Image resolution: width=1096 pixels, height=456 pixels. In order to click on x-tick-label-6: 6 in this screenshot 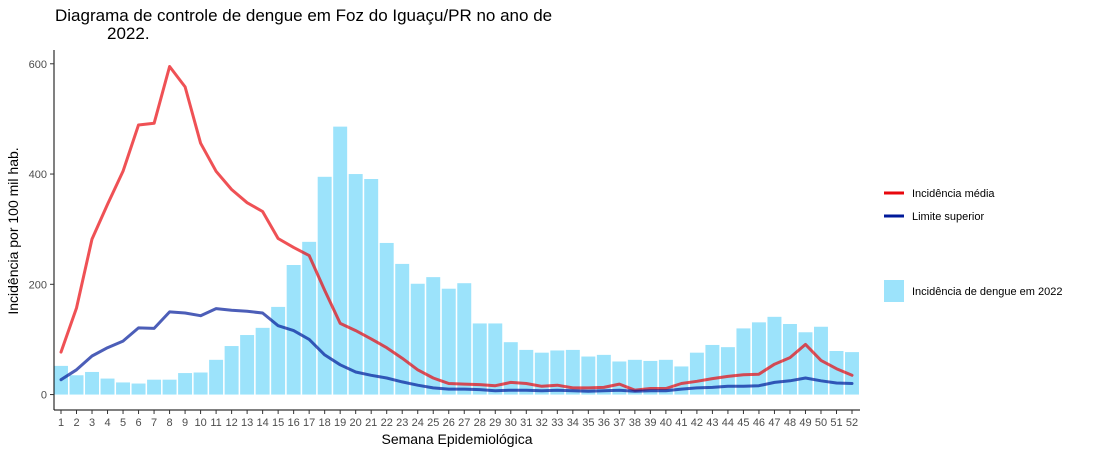, I will do `click(138, 423)`.